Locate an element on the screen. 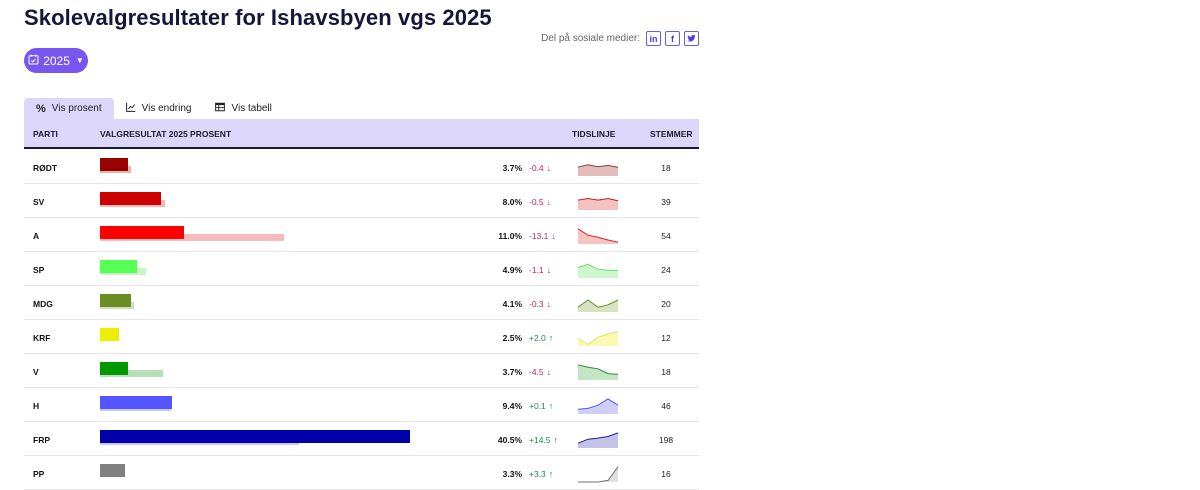  calendar-check-icon is located at coordinates (33, 61).